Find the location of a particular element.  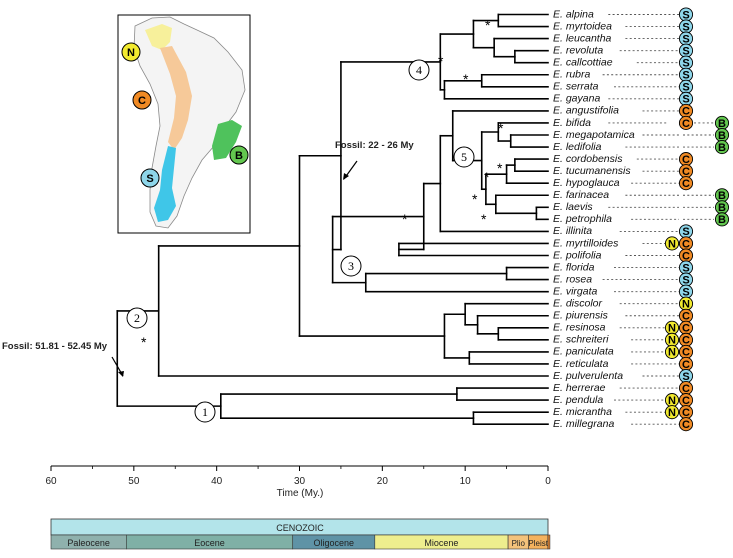

region-badge-C is located at coordinates (686, 122).